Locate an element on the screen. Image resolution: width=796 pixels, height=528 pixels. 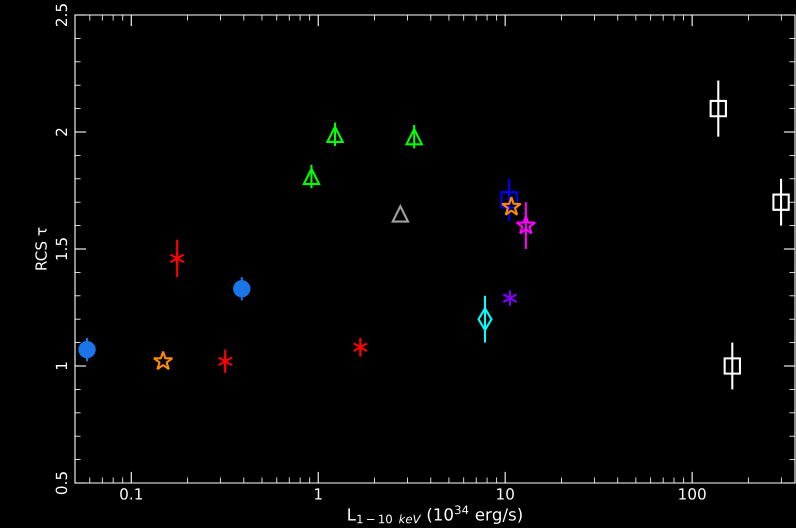
x-tick-label: 100 is located at coordinates (692, 494).